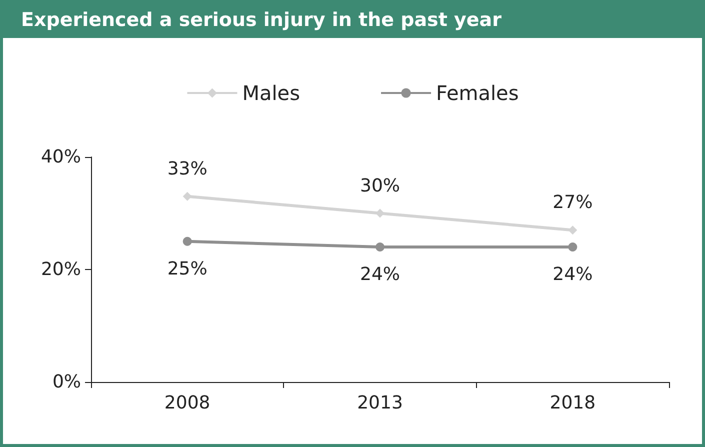 Image resolution: width=705 pixels, height=447 pixels. I want to click on legend-label: Males, so click(271, 93).